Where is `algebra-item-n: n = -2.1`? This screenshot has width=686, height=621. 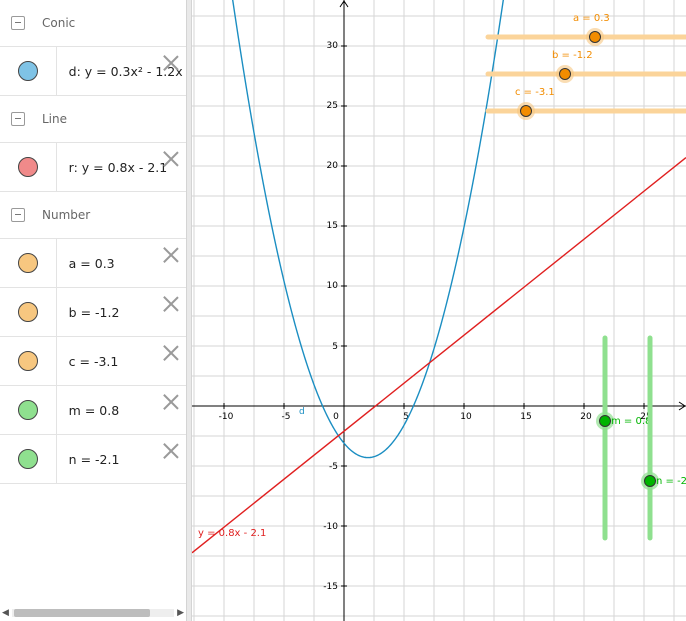 algebra-item-n: n = -2.1 is located at coordinates (93, 459).